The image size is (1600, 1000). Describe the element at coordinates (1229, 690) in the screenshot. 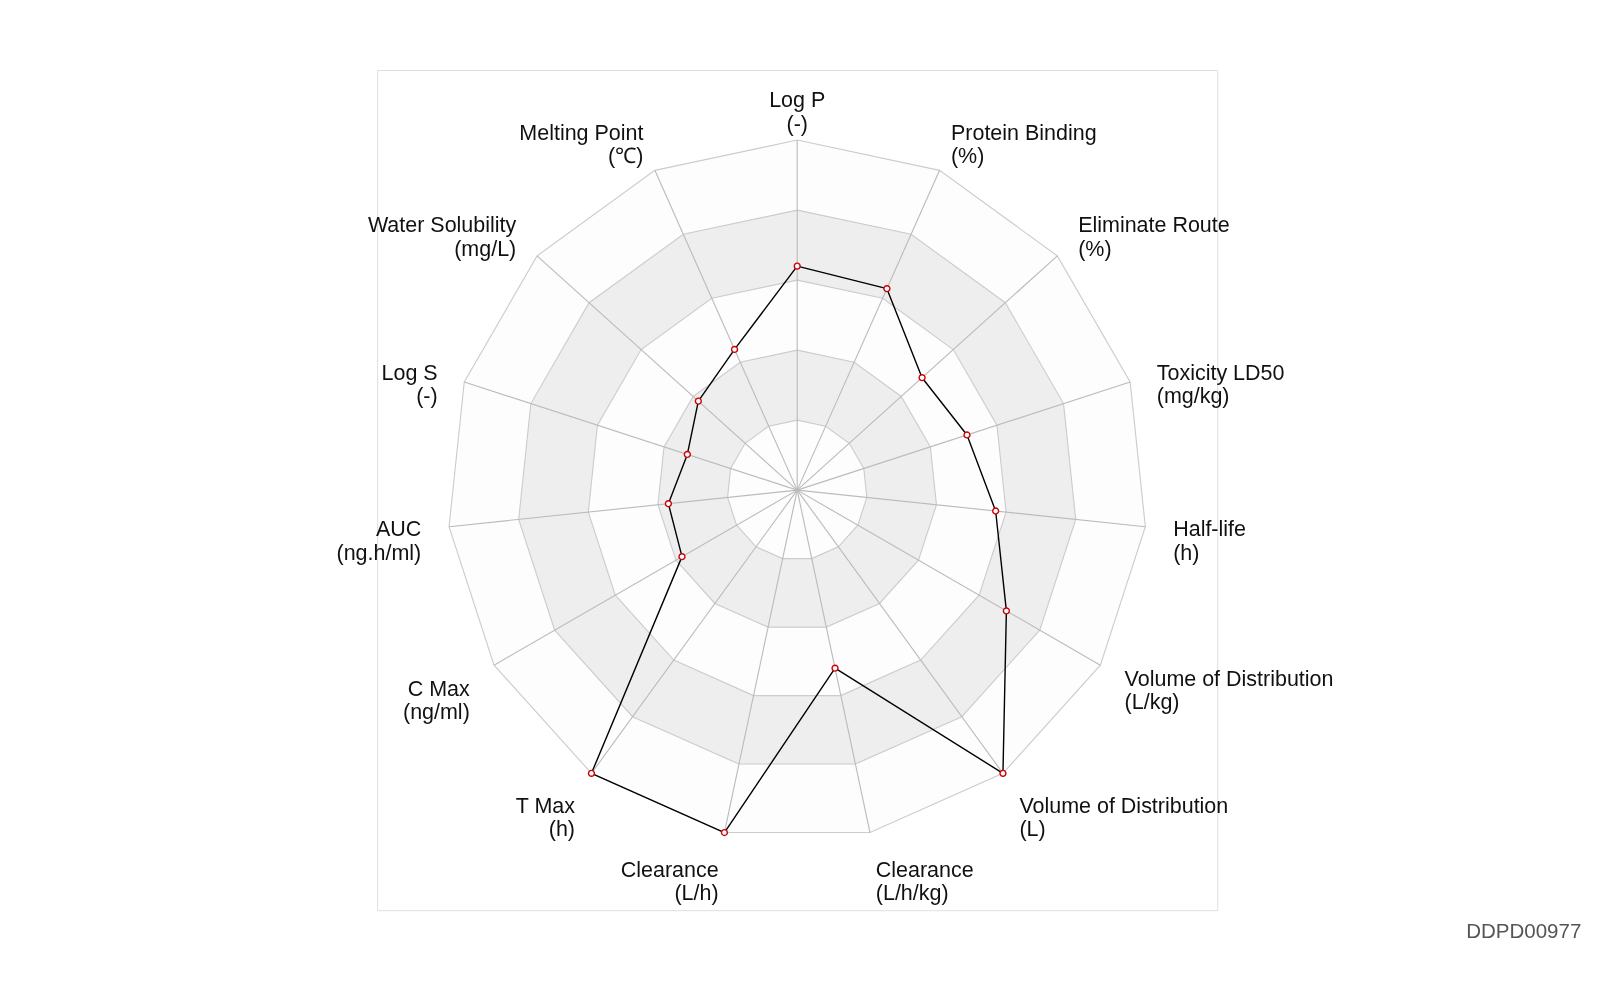

I see `spoke-label: Volume of Distribution (L/kg)` at that location.